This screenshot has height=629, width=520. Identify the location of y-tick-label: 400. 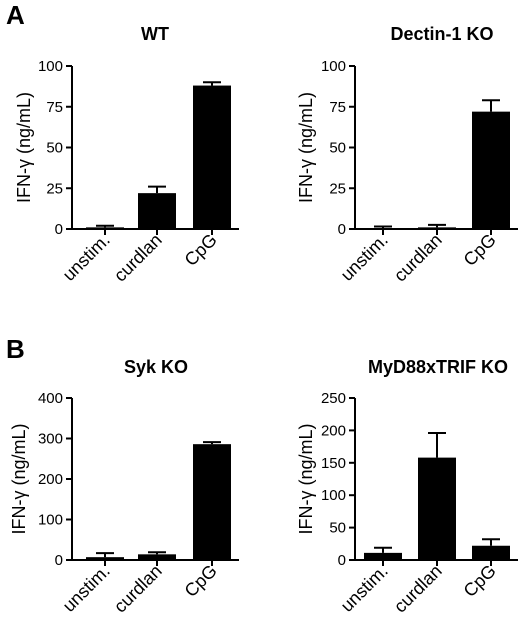
(50, 398).